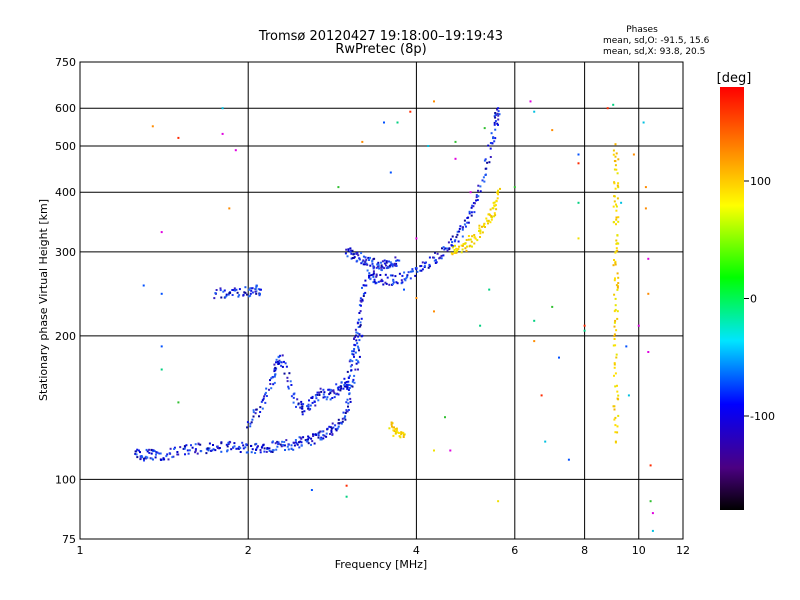 Image resolution: width=800 pixels, height=600 pixels. Describe the element at coordinates (65, 336) in the screenshot. I see `y-tick-label: 200` at that location.